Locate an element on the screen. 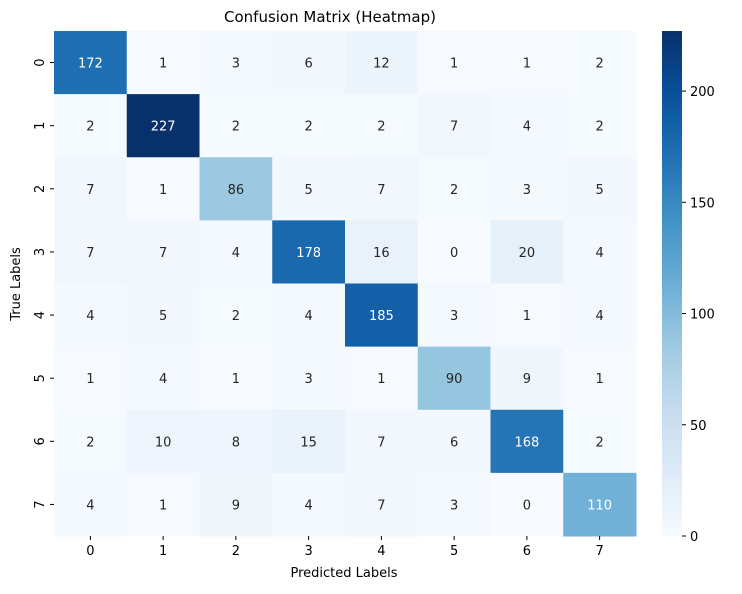 The image size is (742, 594). x-tick-label: 2 is located at coordinates (236, 551).